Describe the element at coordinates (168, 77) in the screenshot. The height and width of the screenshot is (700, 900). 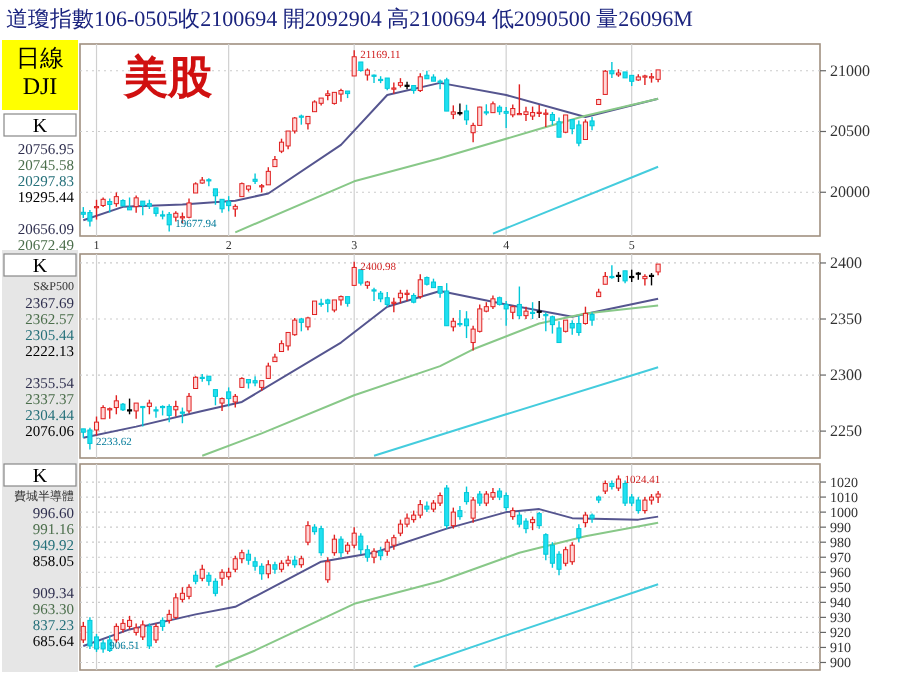
I see `chart-subtitle: 美股` at that location.